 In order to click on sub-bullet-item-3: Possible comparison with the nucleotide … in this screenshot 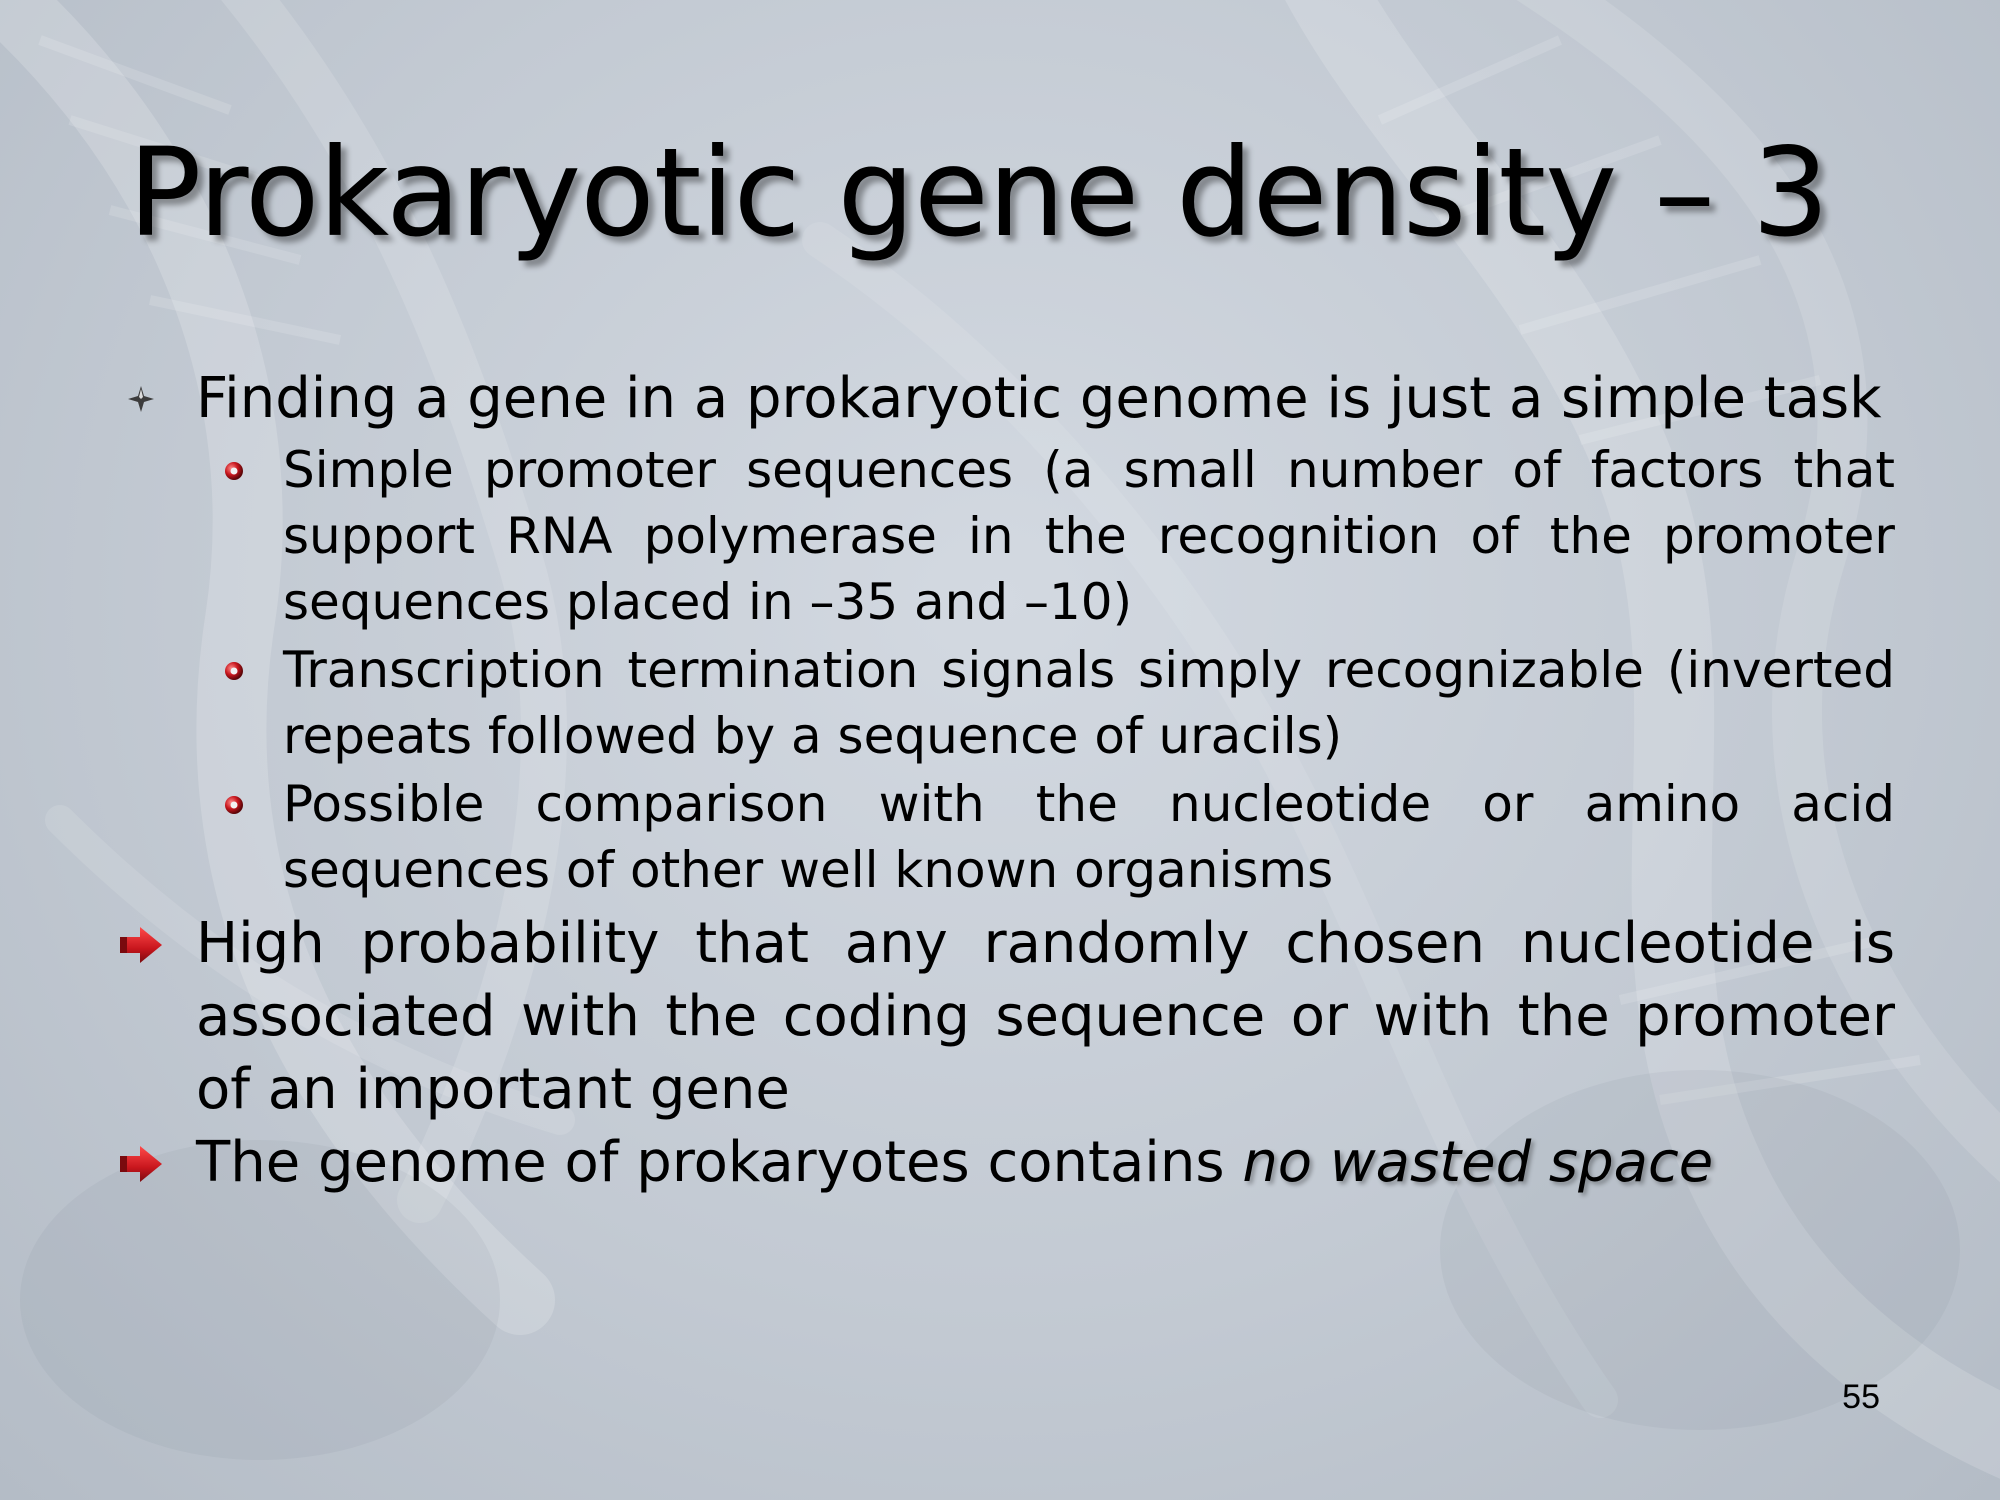, I will do `click(1007, 837)`.